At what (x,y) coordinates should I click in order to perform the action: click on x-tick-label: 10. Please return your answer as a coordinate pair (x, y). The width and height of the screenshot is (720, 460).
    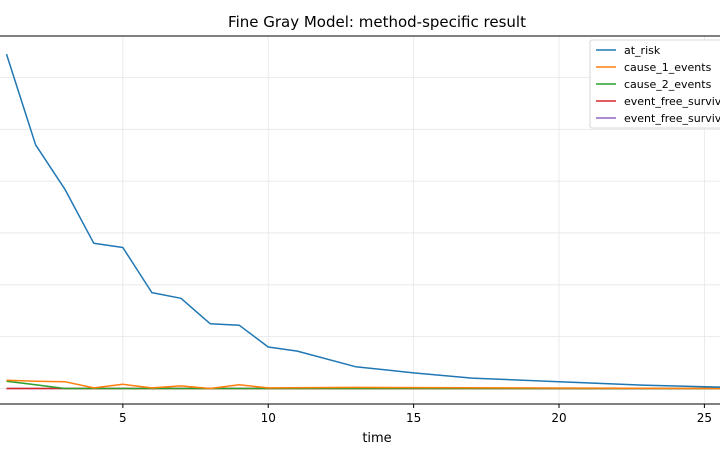
    Looking at the image, I should click on (268, 418).